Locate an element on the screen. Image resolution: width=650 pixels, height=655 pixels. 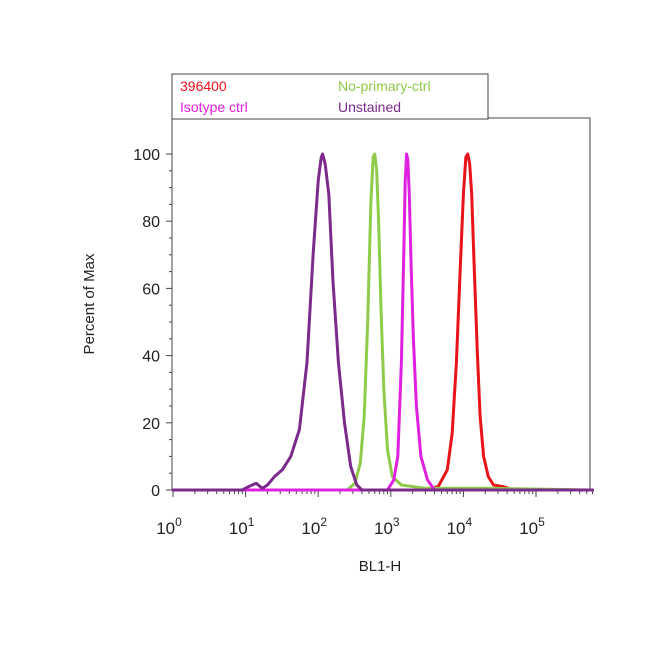
x-tick-label: 10⁵ is located at coordinates (532, 526).